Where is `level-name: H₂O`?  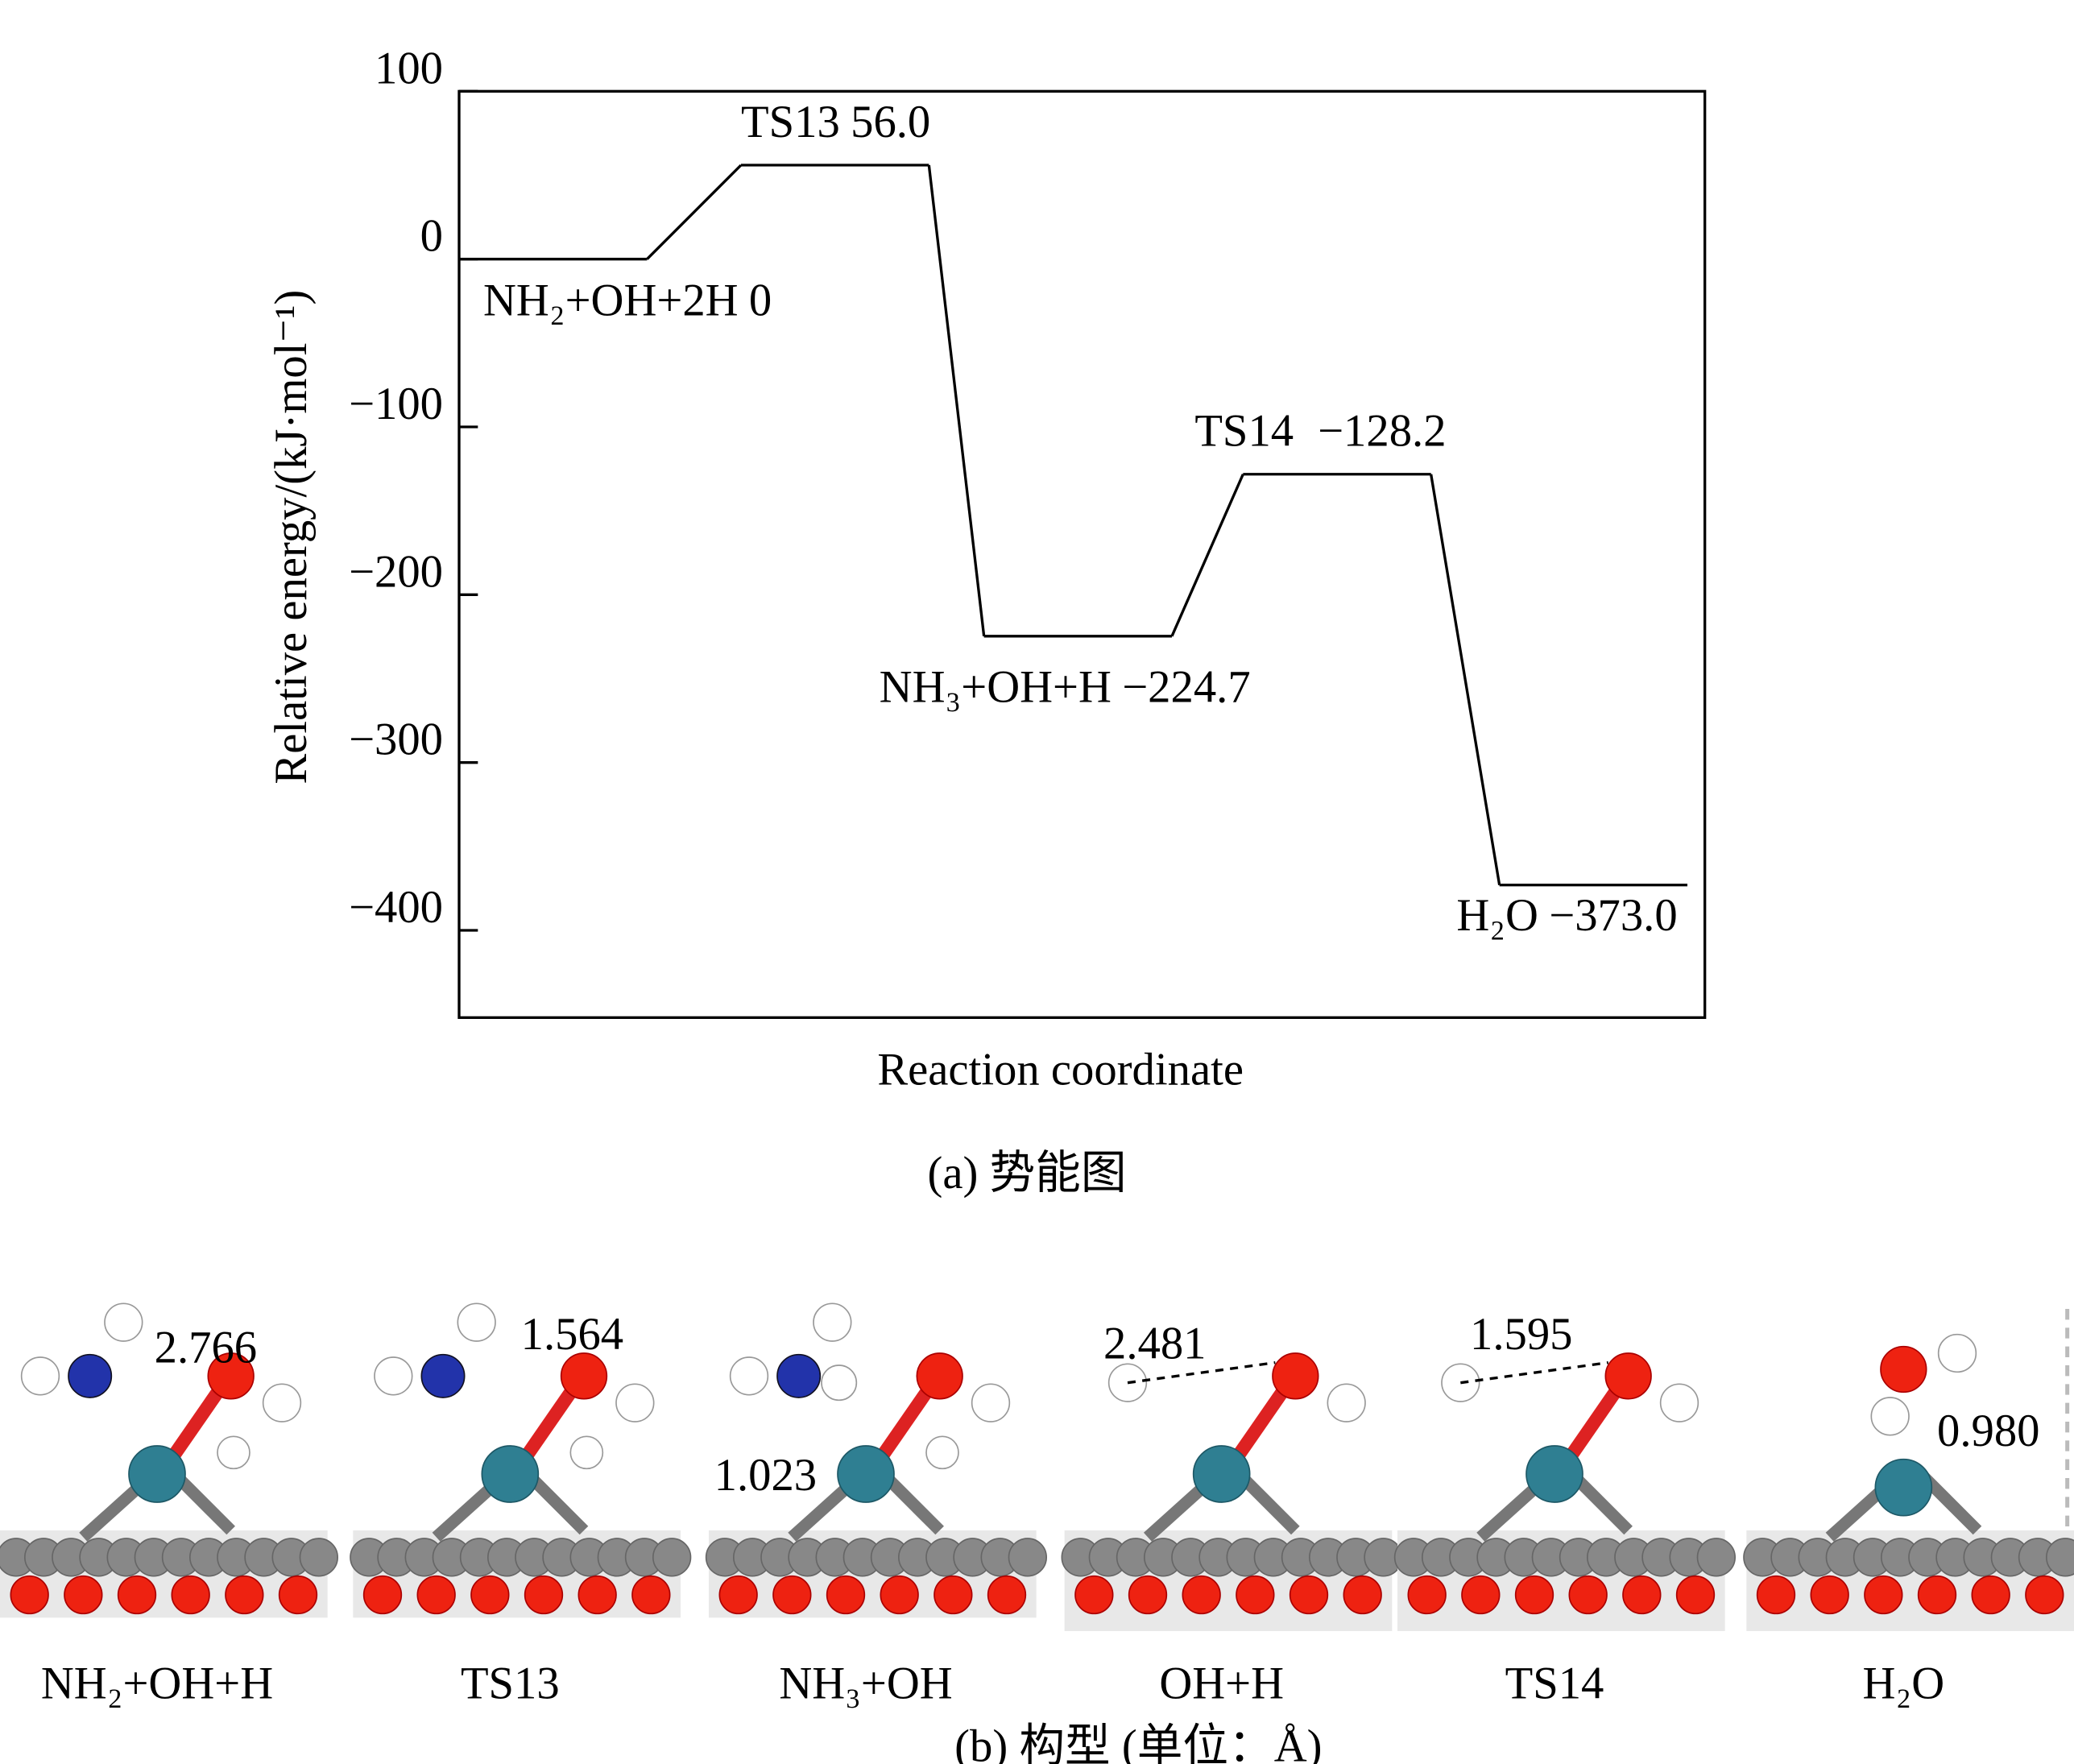 level-name: H₂O is located at coordinates (1497, 916).